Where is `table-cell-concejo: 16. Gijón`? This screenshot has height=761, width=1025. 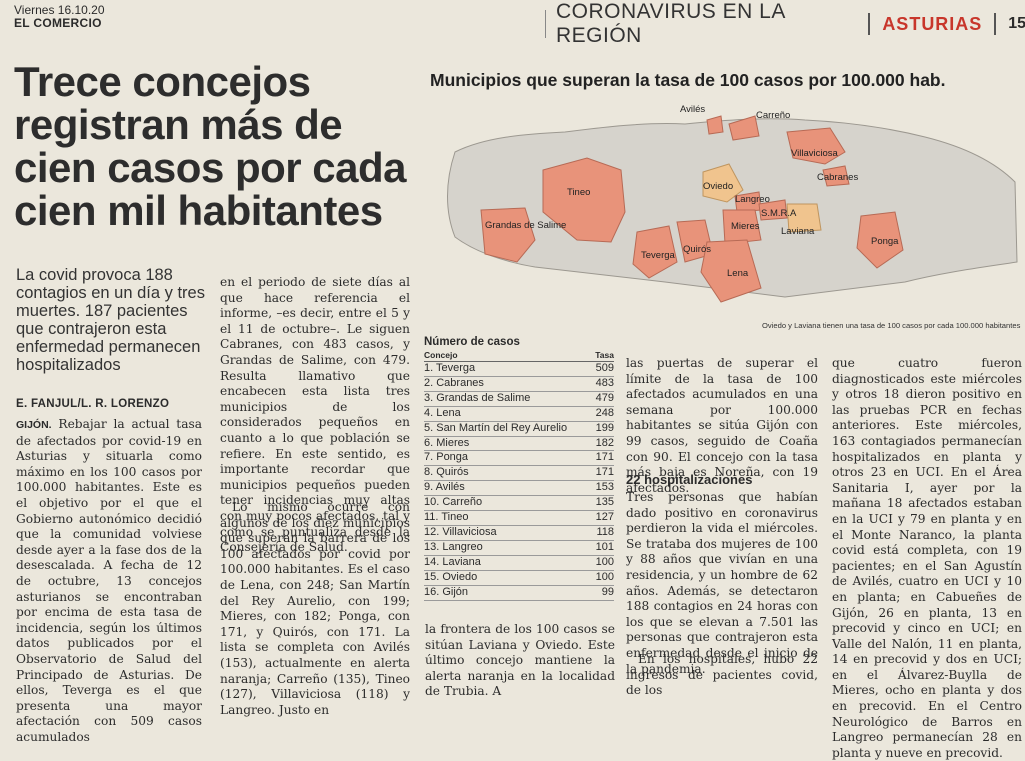
table-cell-concejo: 16. Gijón is located at coordinates (446, 591).